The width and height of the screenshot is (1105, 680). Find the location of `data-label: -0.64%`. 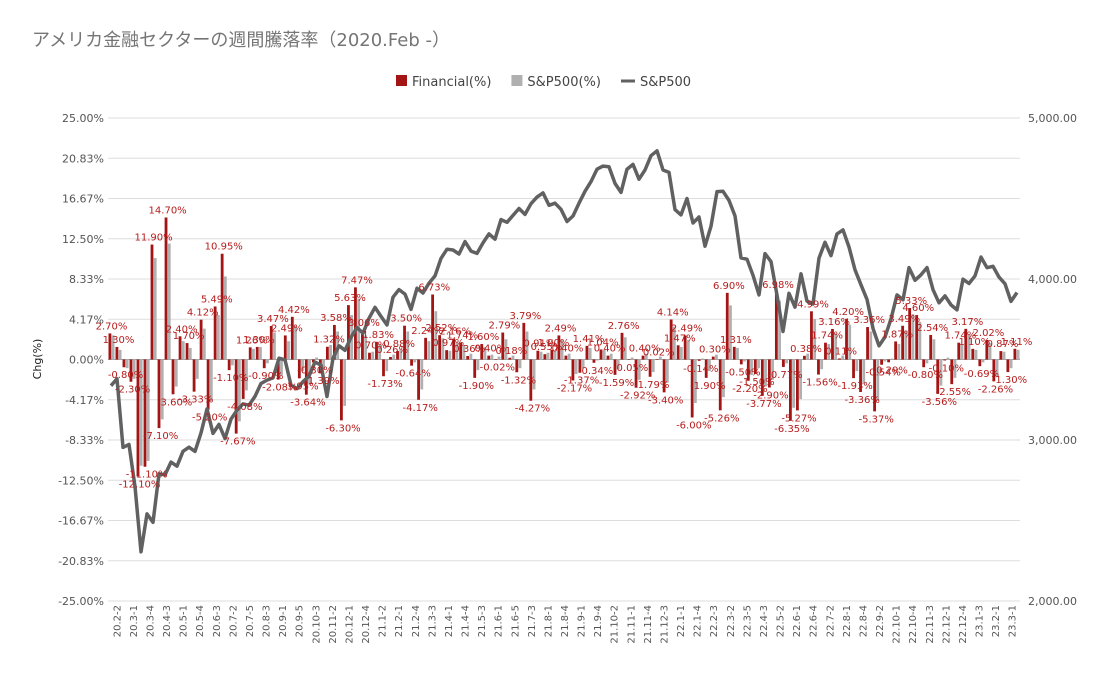

data-label: -0.64% is located at coordinates (412, 374).